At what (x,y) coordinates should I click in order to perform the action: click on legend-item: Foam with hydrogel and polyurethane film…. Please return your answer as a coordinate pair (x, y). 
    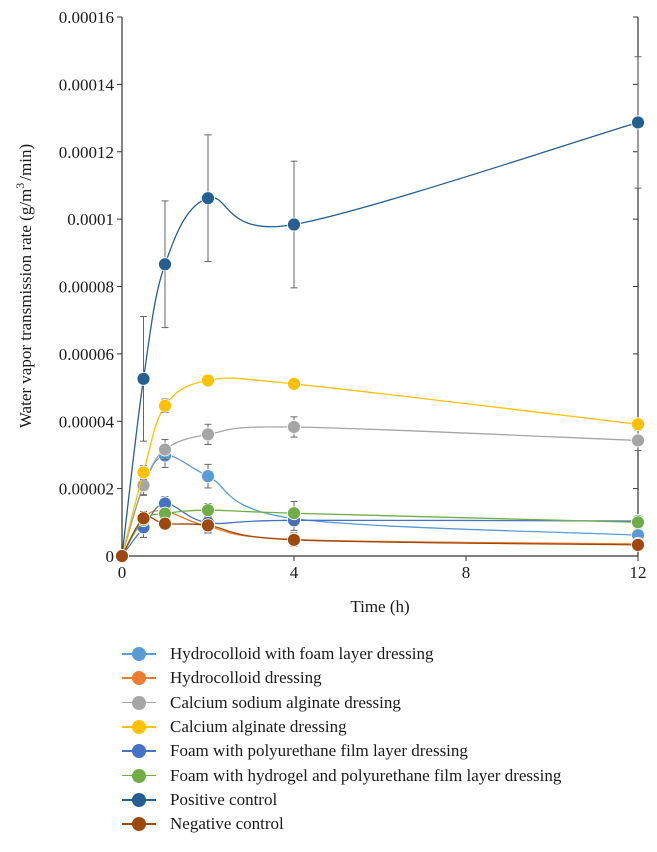
    Looking at the image, I should click on (341, 775).